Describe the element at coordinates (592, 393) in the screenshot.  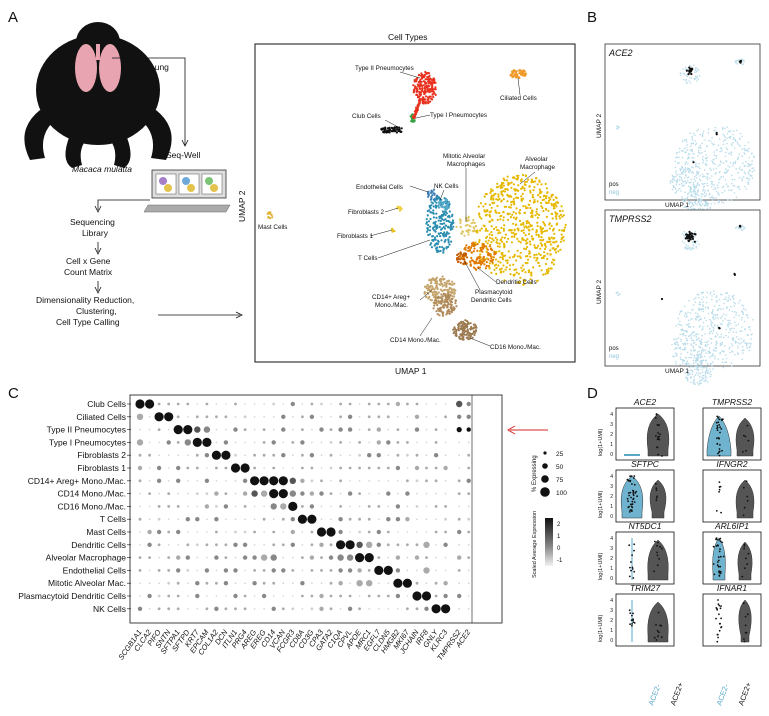
I see `panel-label-d: D` at that location.